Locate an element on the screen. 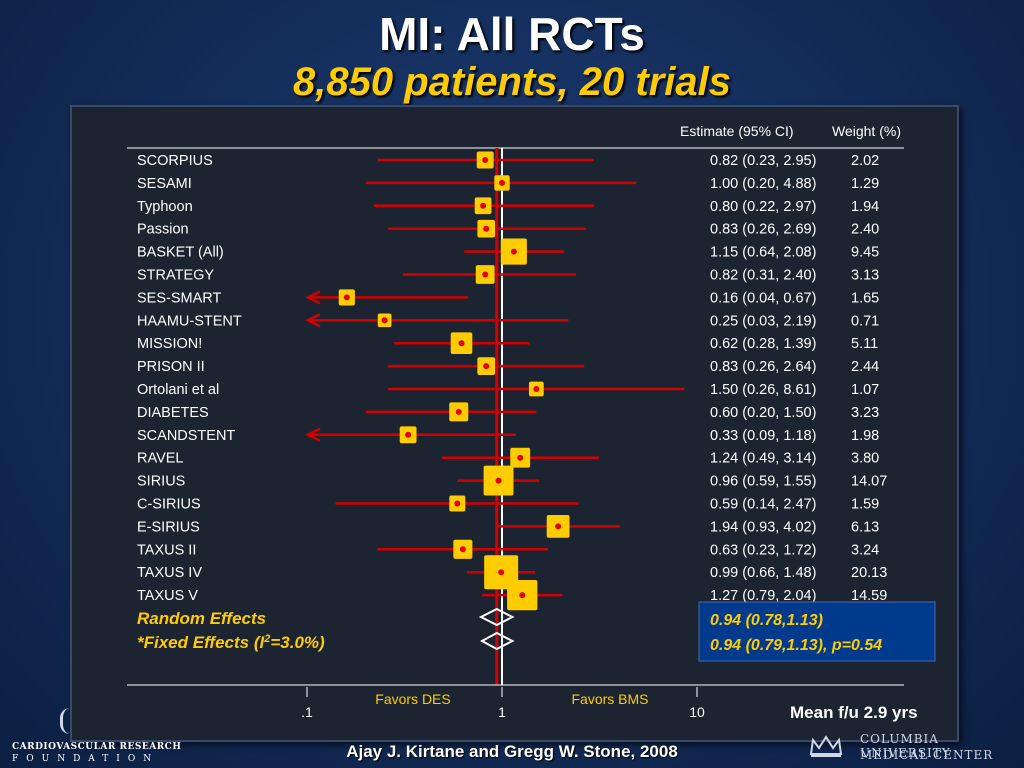 The width and height of the screenshot is (1024, 768). x-tick-label: 1 is located at coordinates (502, 712).